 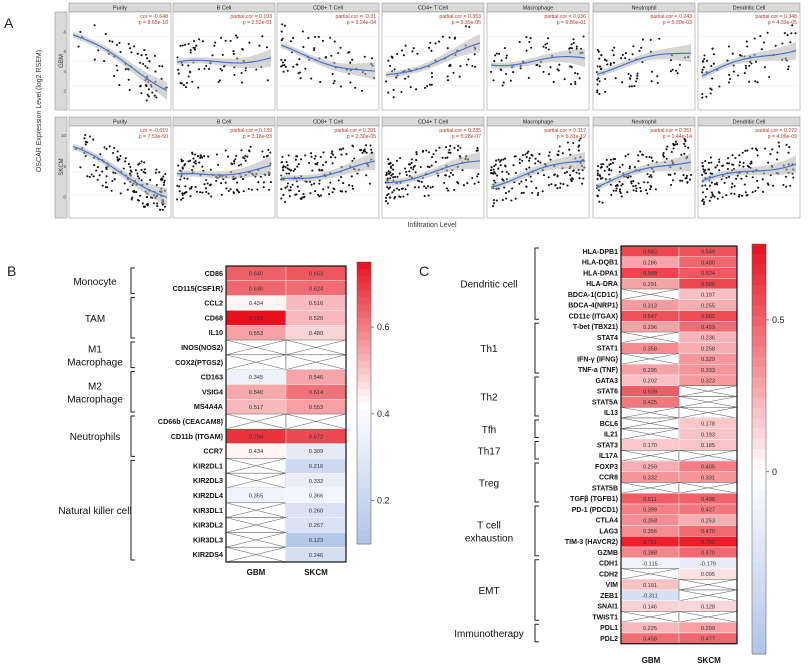 What do you see at coordinates (197, 436) in the screenshot?
I see `row-label-cd11b-itgam: CD11b (ITGAM)` at bounding box center [197, 436].